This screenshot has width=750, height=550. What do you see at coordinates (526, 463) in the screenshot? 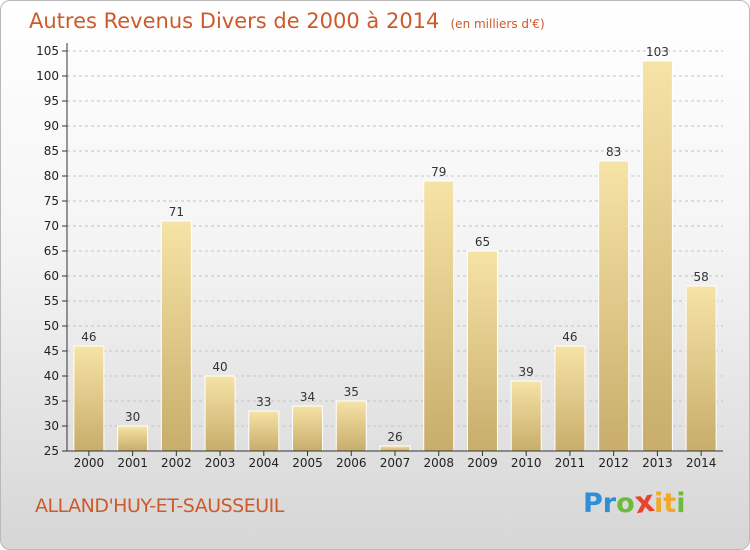
I see `x-tick-label: 2010` at bounding box center [526, 463].